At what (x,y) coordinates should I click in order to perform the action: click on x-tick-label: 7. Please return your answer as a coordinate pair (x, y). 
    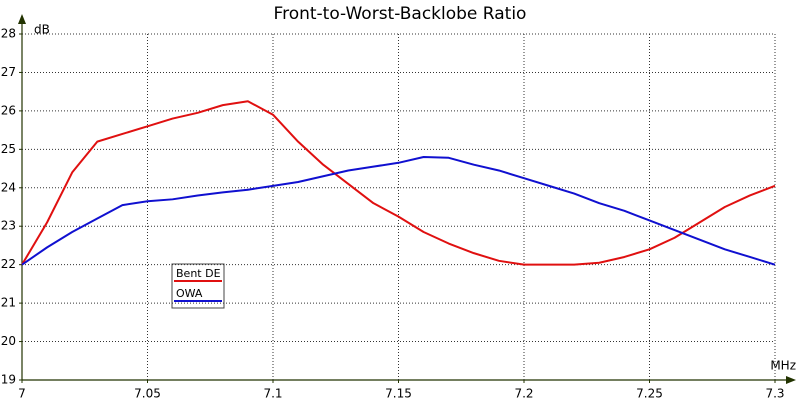
    Looking at the image, I should click on (22, 393).